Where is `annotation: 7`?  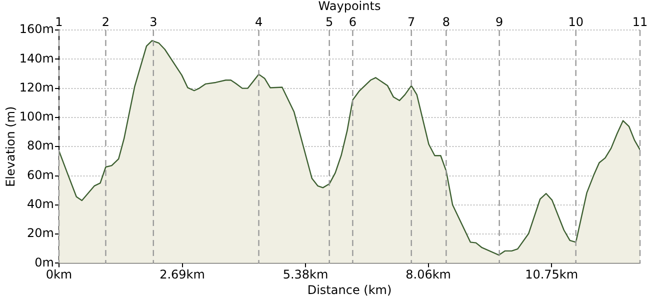
annotation: 7 is located at coordinates (412, 22).